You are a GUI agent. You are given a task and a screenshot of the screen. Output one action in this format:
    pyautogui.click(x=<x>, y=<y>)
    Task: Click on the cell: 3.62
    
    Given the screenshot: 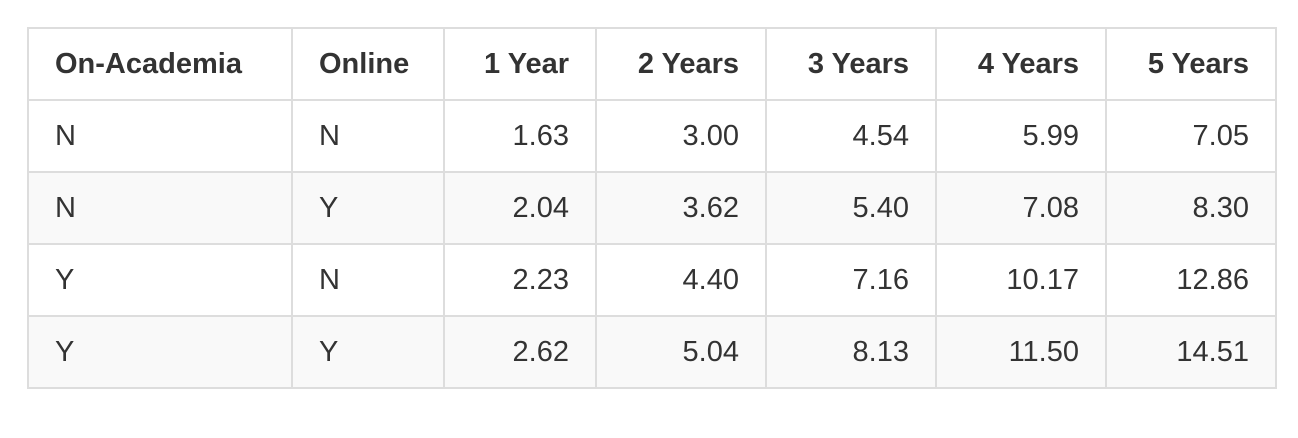 What is the action you would take?
    pyautogui.click(x=681, y=208)
    